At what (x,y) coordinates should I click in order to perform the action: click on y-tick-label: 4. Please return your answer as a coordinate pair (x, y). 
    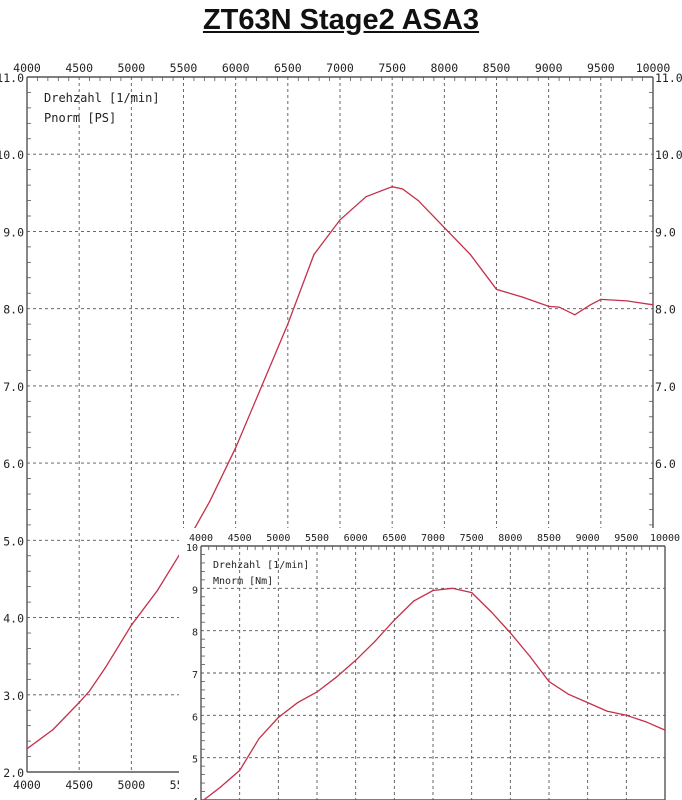
    Looking at the image, I should click on (195, 798).